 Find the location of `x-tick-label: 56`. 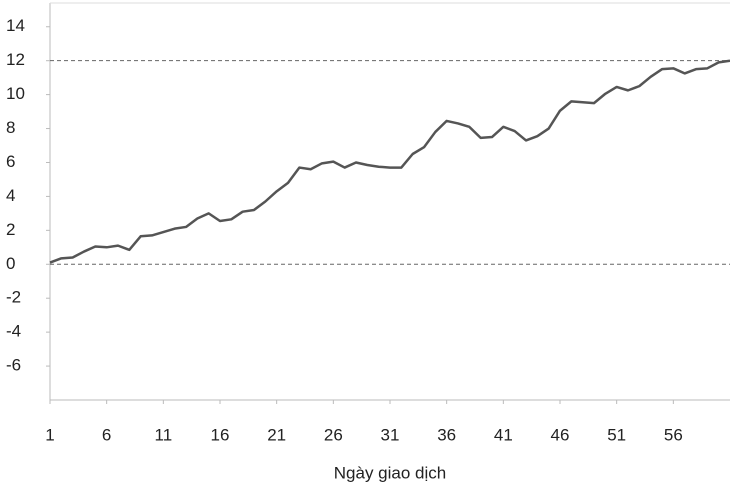

x-tick-label: 56 is located at coordinates (673, 434).